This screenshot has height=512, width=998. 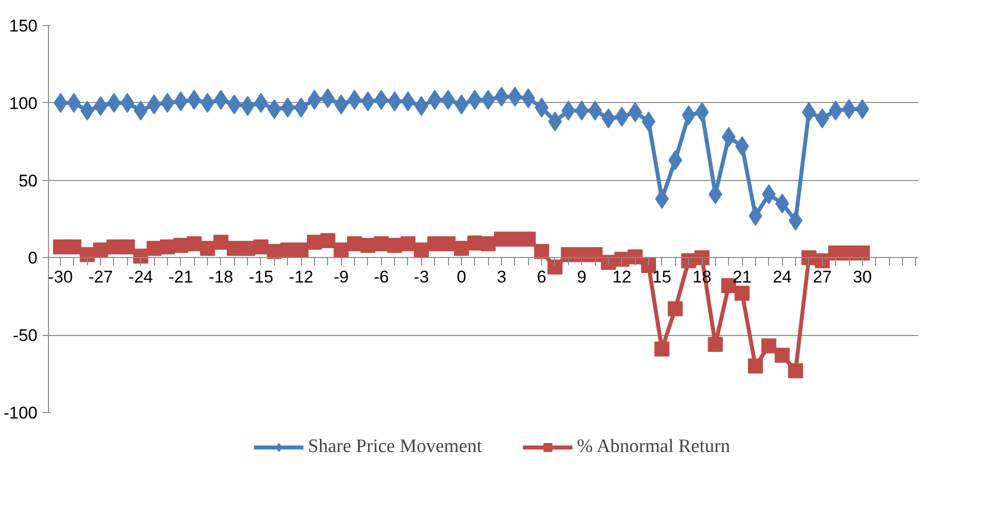 What do you see at coordinates (862, 277) in the screenshot?
I see `x-tick-label: 30` at bounding box center [862, 277].